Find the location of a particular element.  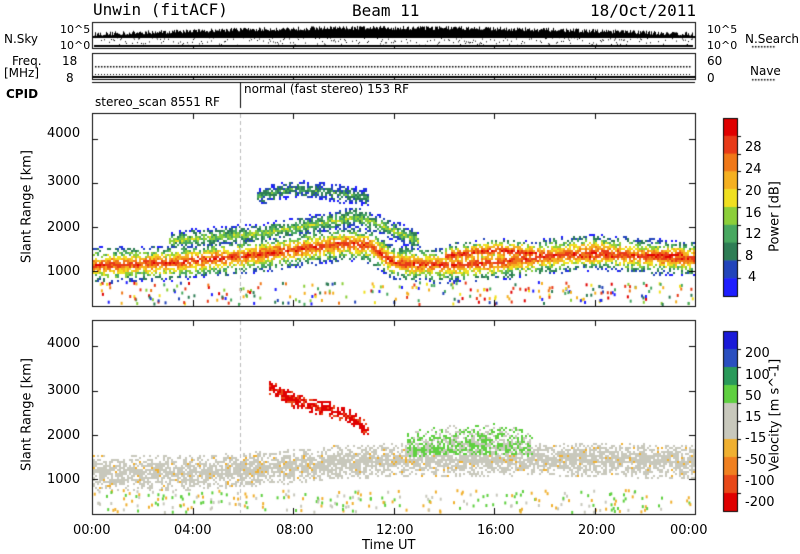

power-y-tick-4000: 4000 is located at coordinates (64, 133).